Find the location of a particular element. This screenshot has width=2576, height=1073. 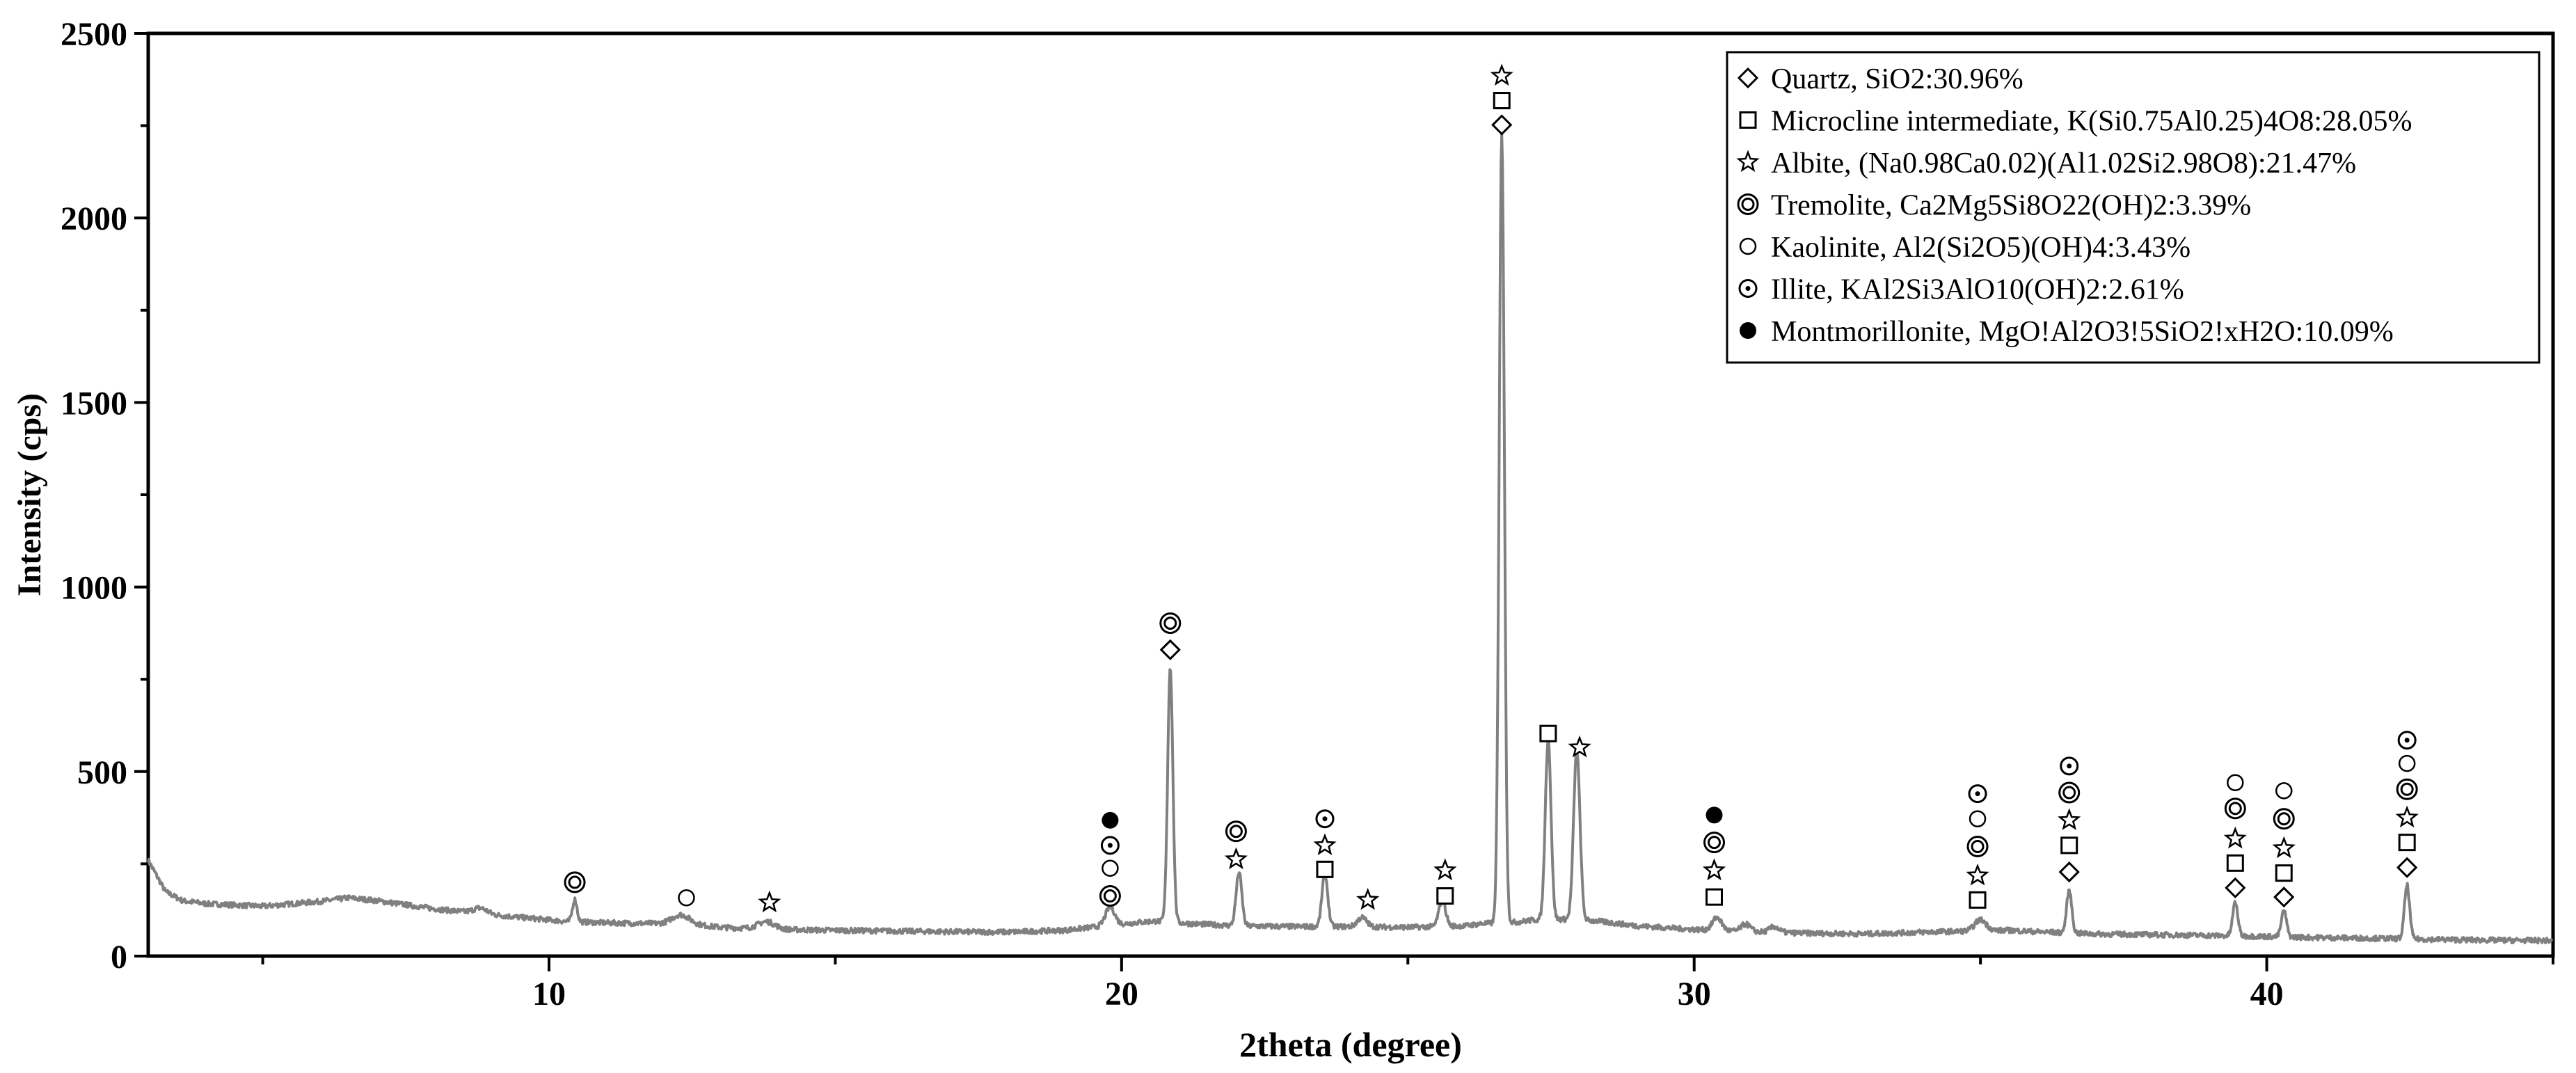

legend-box is located at coordinates (2133, 208).